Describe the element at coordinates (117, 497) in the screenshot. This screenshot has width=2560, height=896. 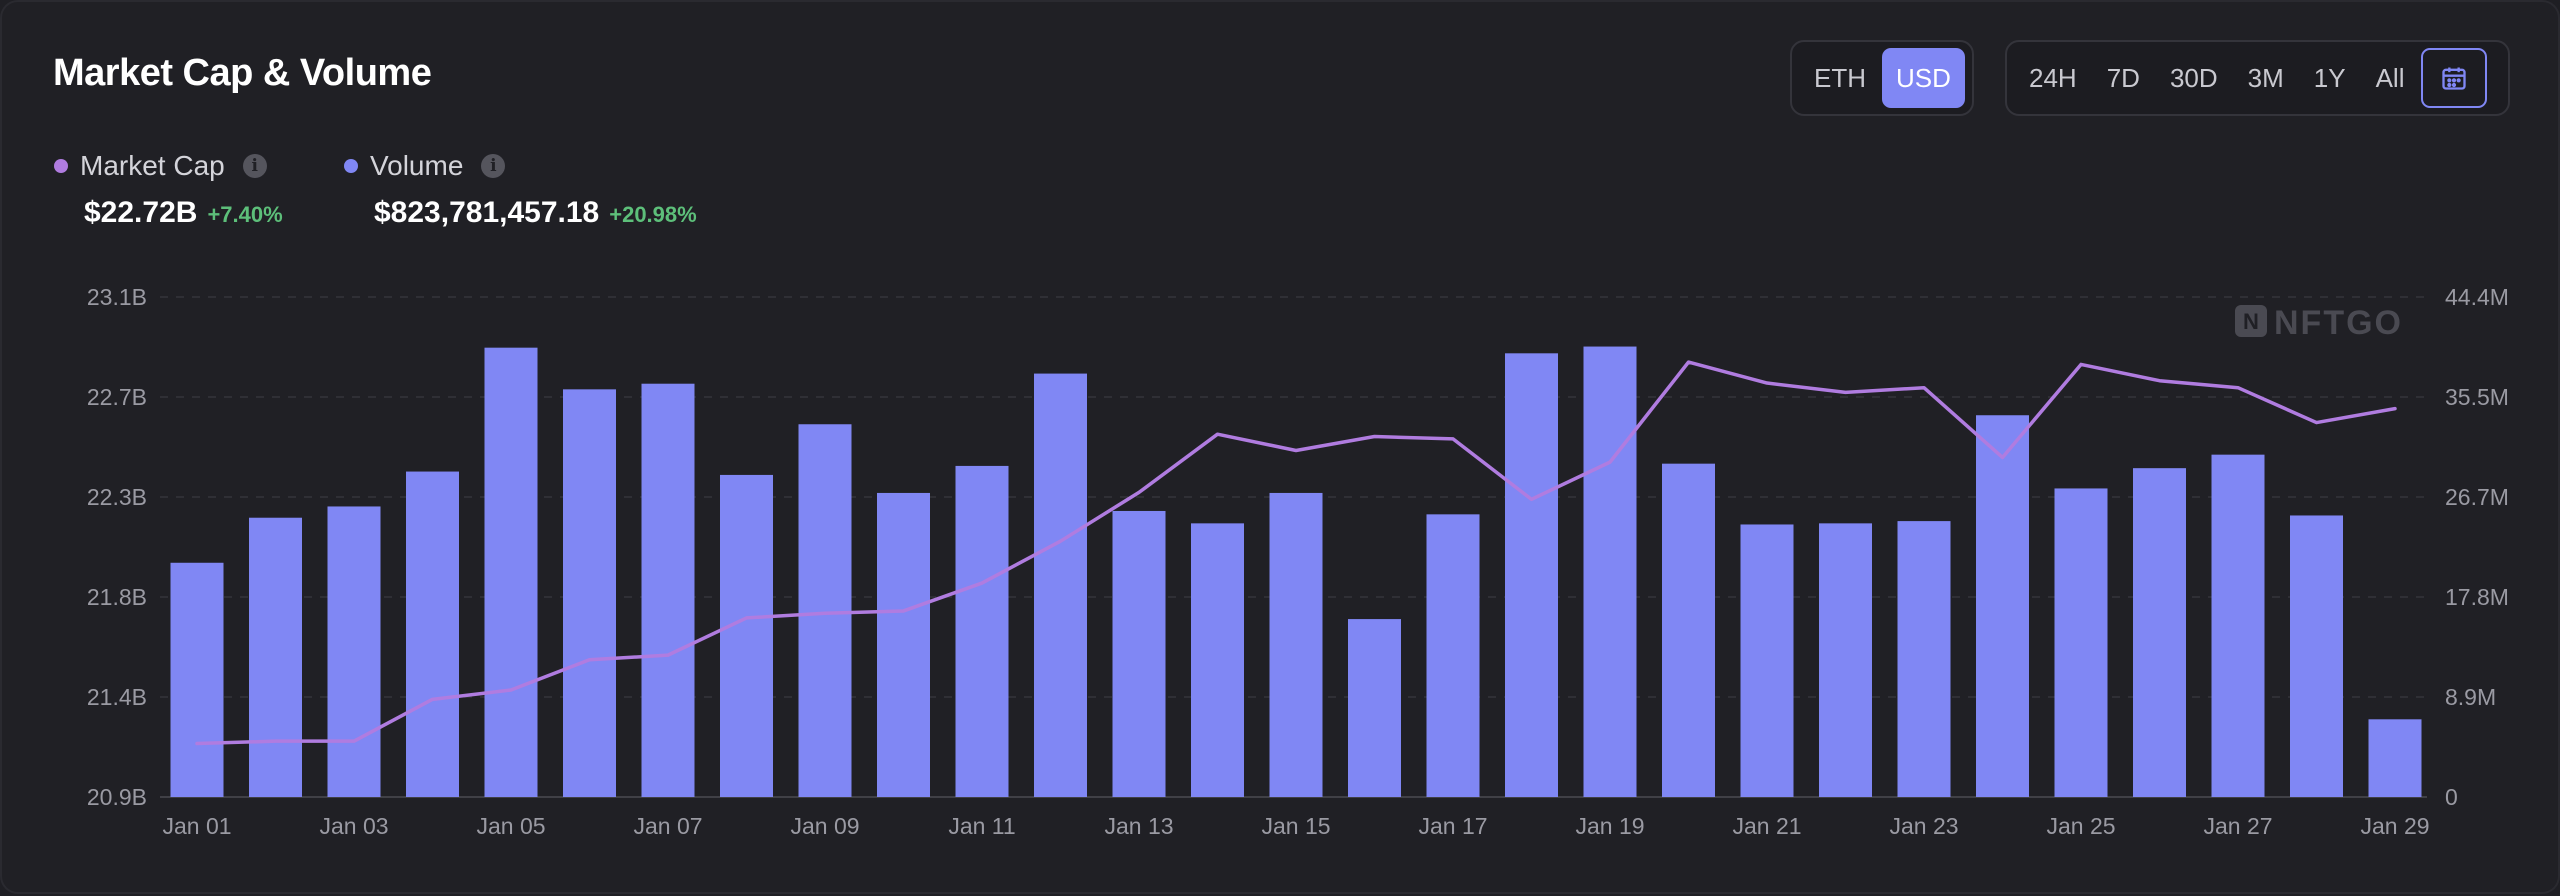
I see `y-left-tick-label: 22.3B` at that location.